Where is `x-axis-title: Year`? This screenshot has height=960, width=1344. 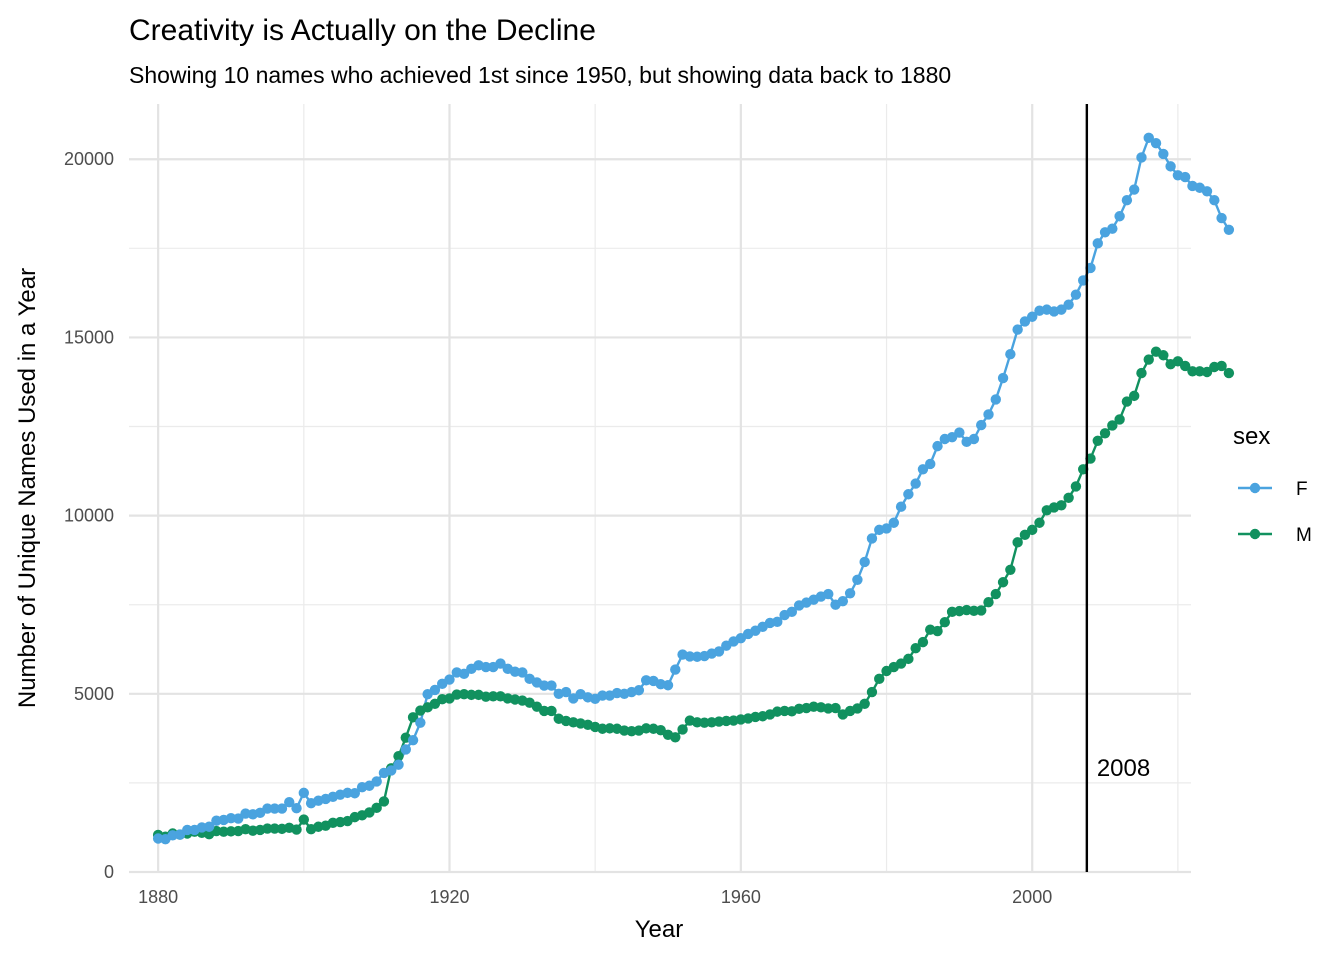 x-axis-title: Year is located at coordinates (659, 929).